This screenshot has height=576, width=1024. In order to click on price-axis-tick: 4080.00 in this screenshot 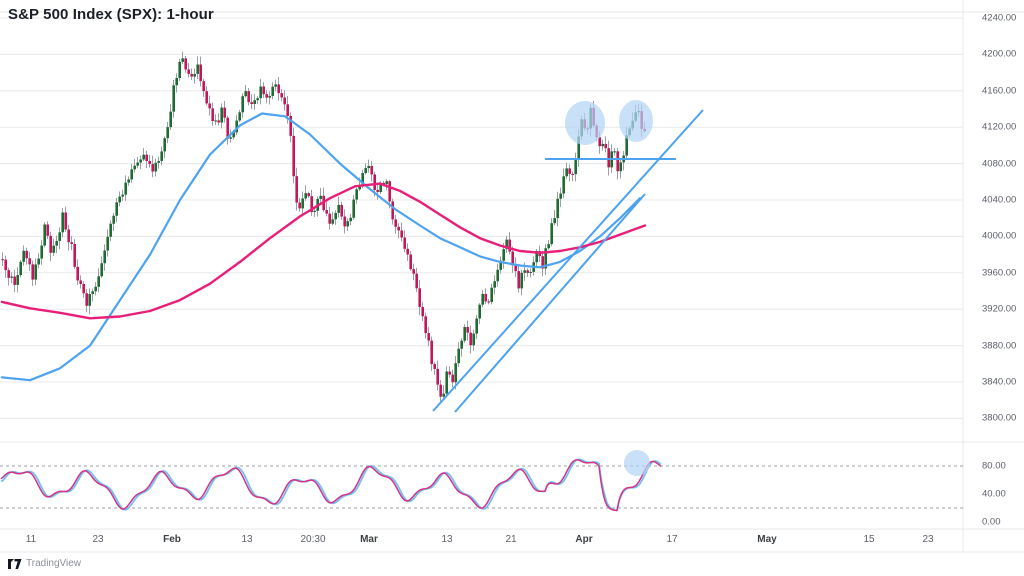, I will do `click(999, 164)`.